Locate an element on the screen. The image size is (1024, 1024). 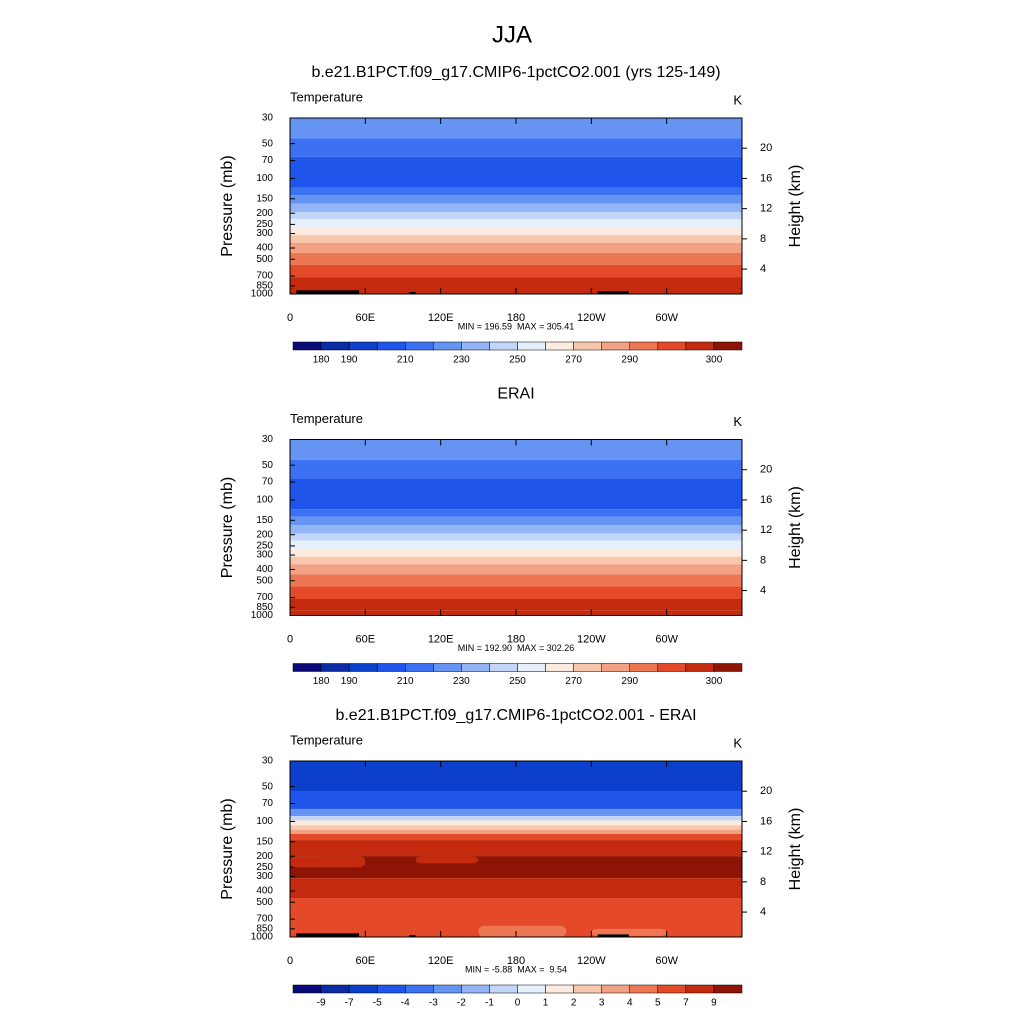
colorbar-label: 9 is located at coordinates (714, 1003).